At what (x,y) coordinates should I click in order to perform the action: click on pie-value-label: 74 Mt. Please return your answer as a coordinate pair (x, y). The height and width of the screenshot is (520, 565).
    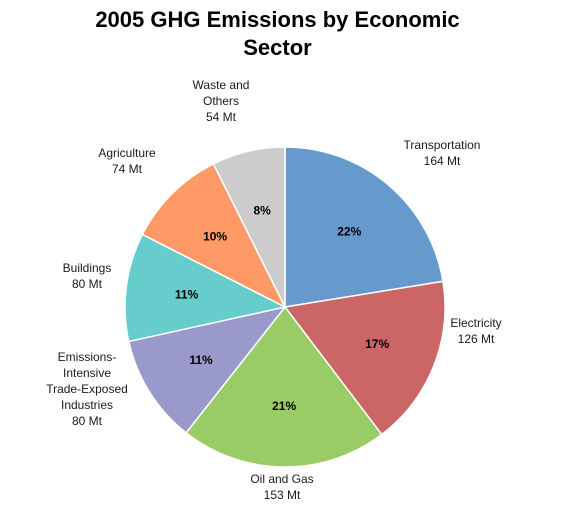
    Looking at the image, I should click on (127, 169).